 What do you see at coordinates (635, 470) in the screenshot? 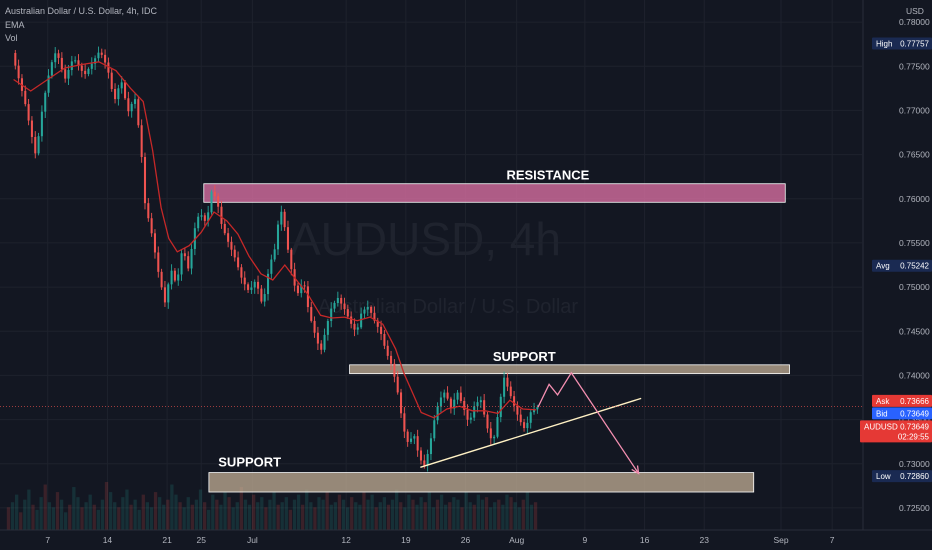
I see `projection-arrowhead` at bounding box center [635, 470].